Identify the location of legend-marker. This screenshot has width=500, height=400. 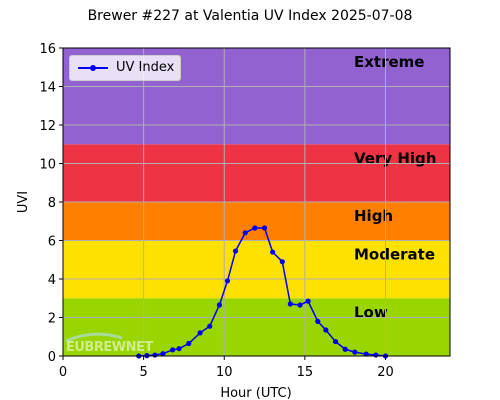
(93, 68).